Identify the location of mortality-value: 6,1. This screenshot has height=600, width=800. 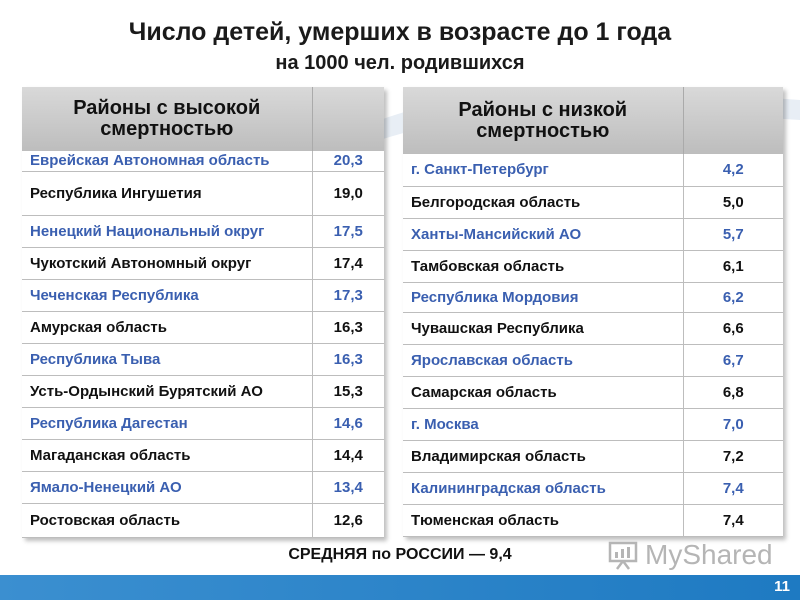
(732, 266).